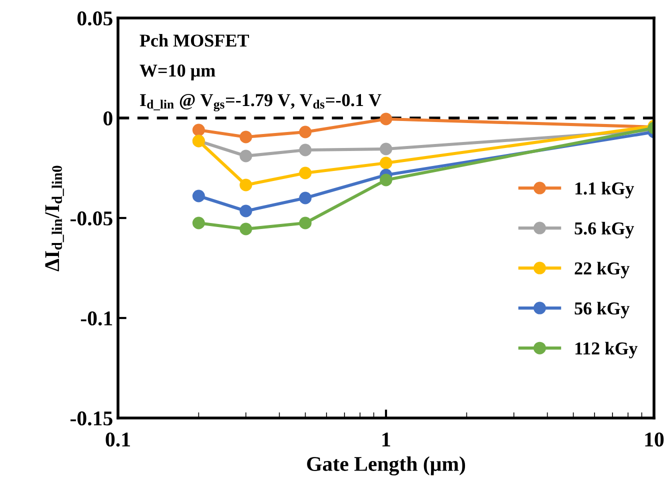 Image resolution: width=667 pixels, height=499 pixels. What do you see at coordinates (604, 190) in the screenshot?
I see `legend-label: 1.1 kGy` at bounding box center [604, 190].